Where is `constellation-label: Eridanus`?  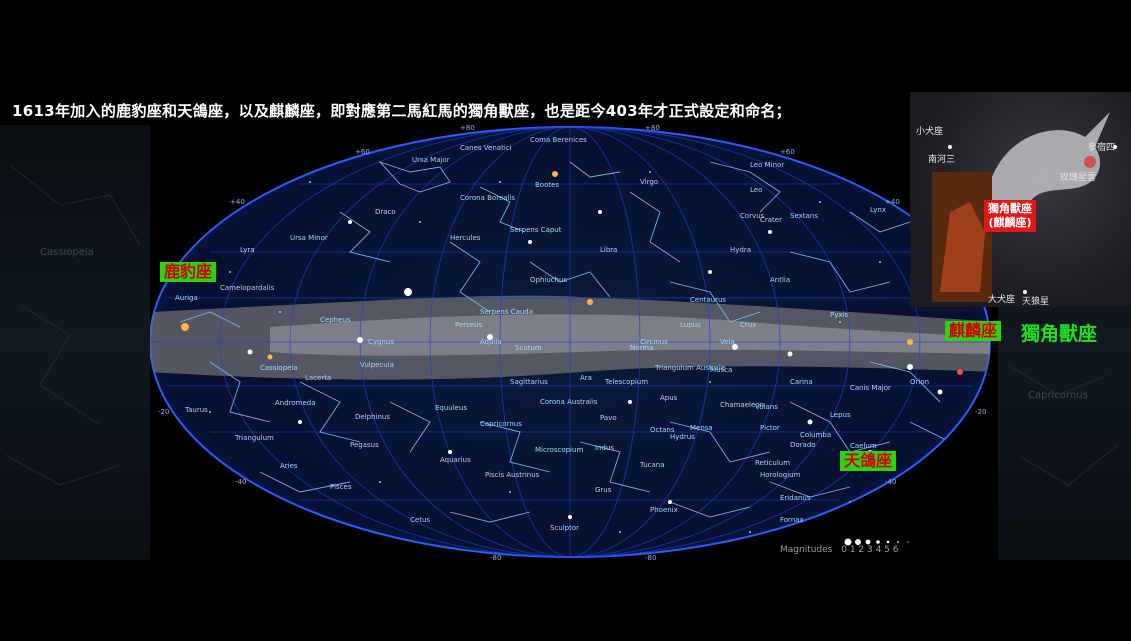 constellation-label: Eridanus is located at coordinates (795, 498).